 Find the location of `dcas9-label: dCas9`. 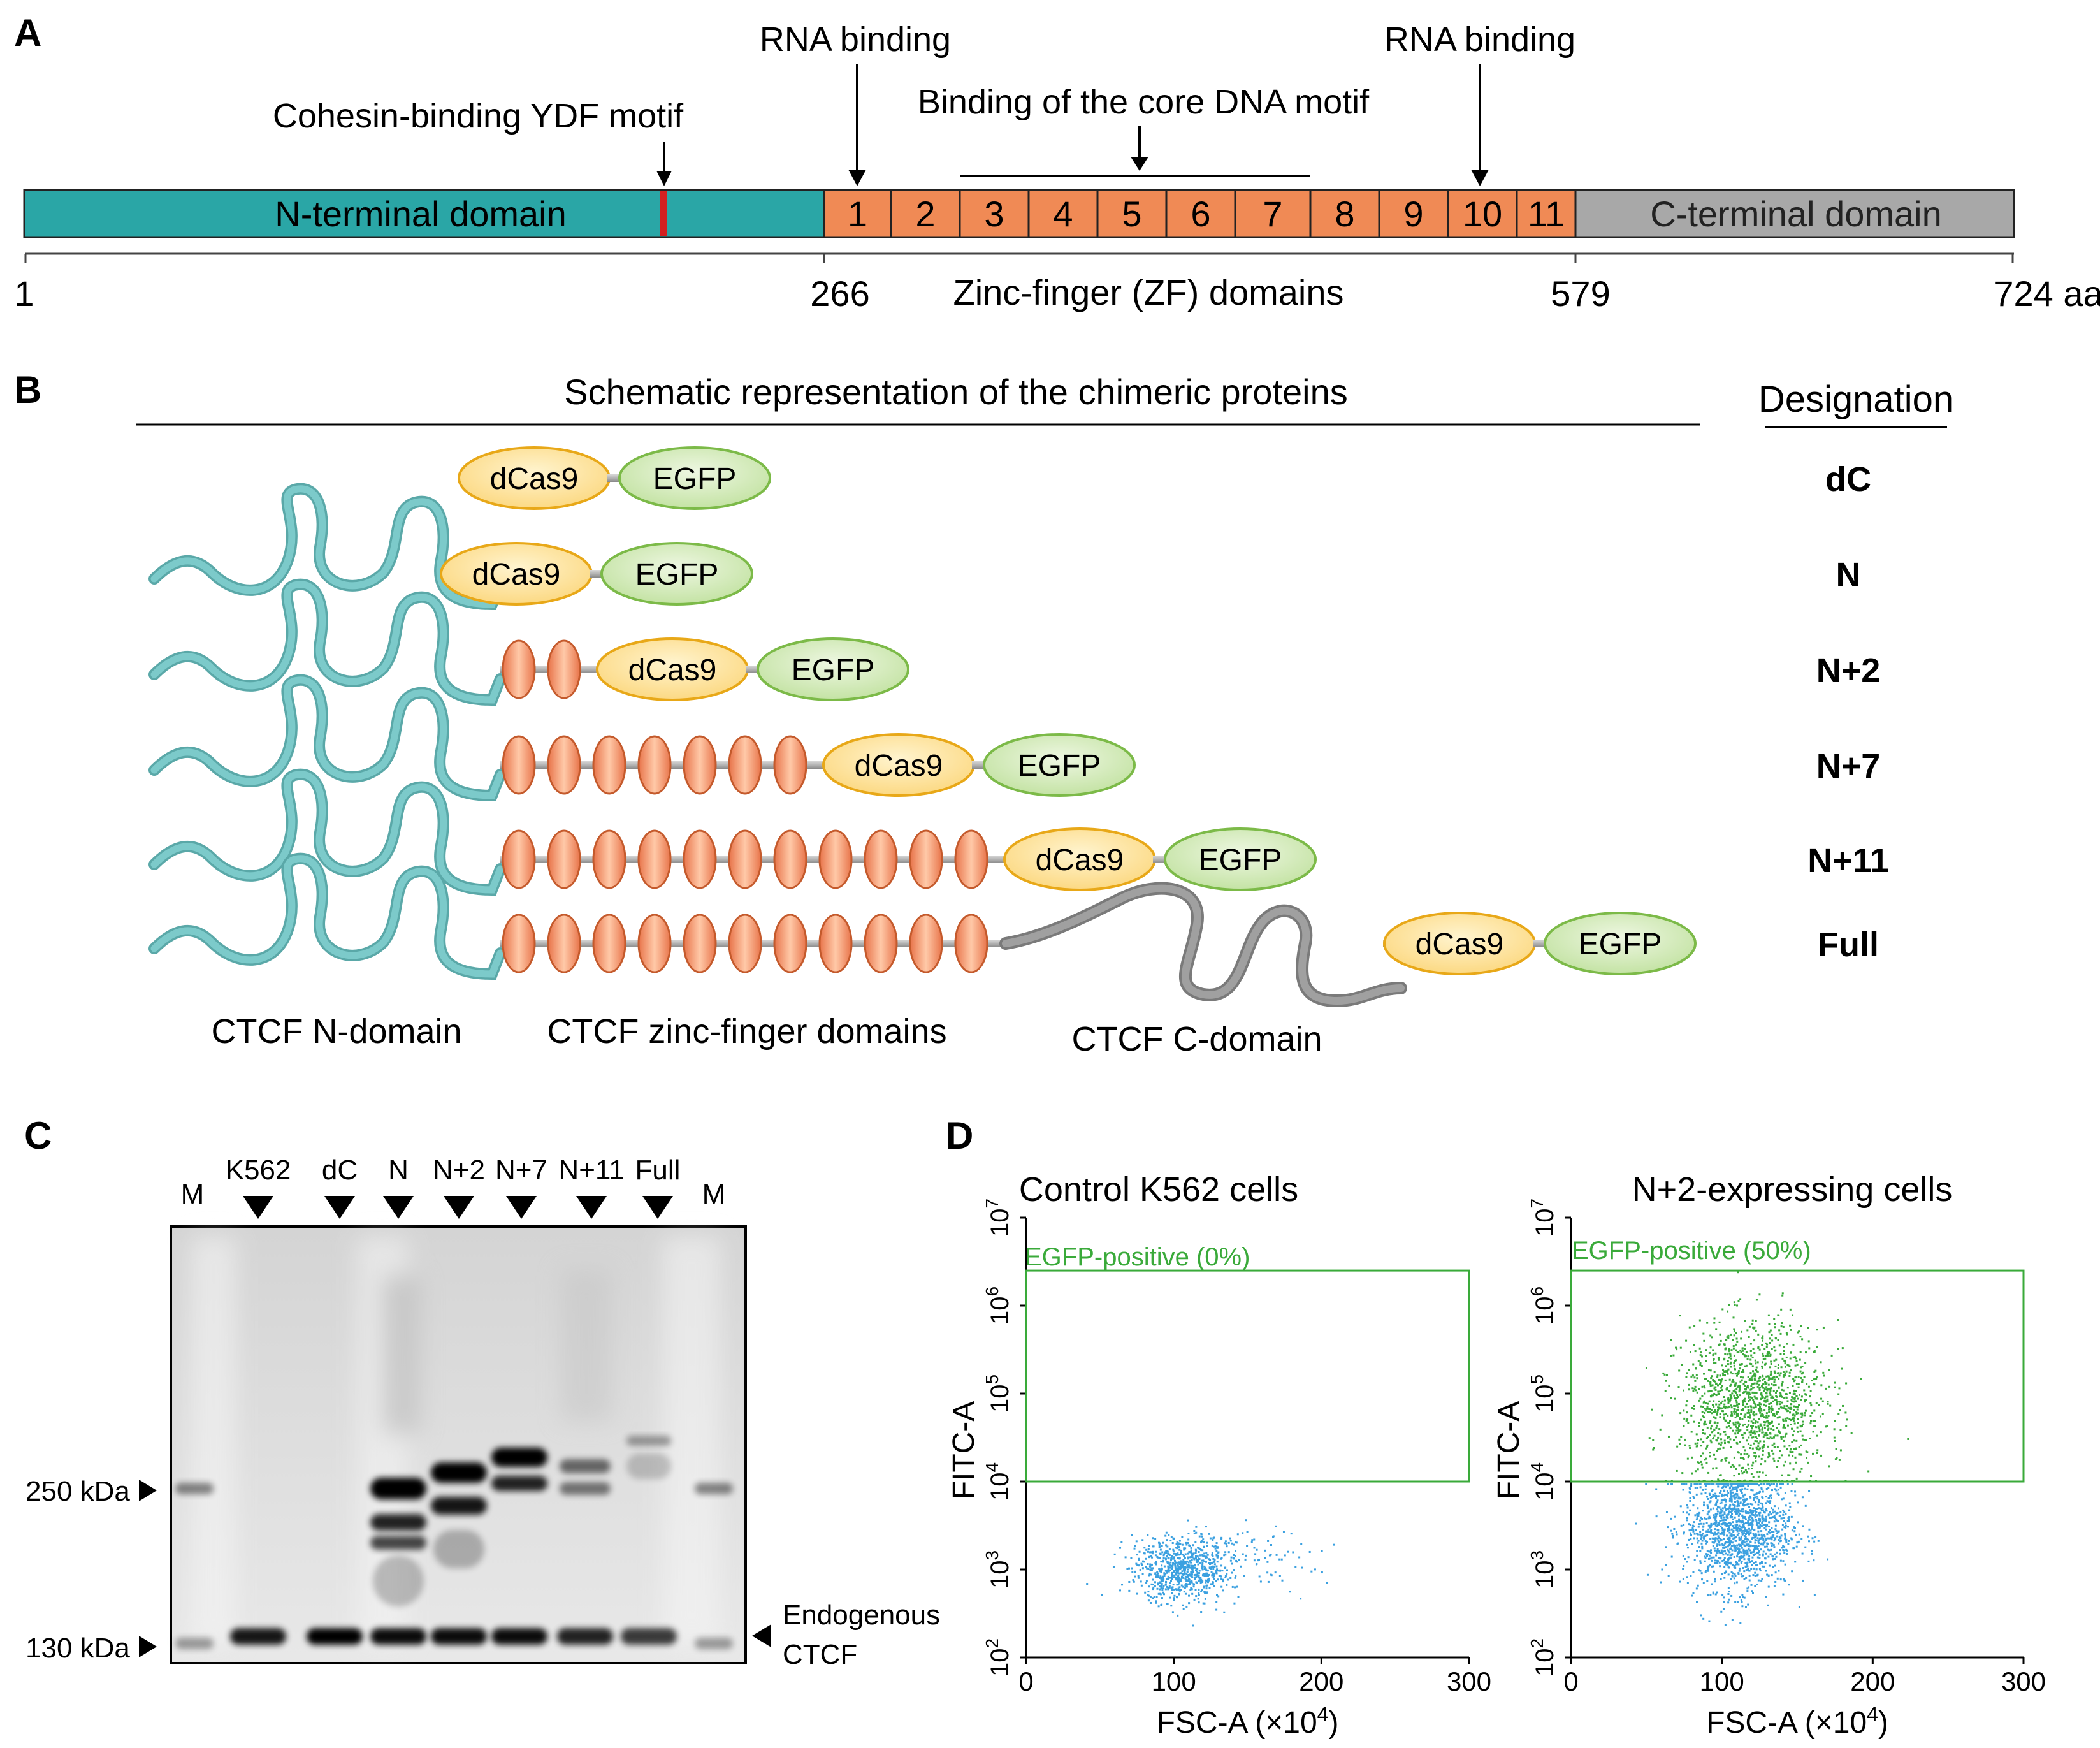

dcas9-label: dCas9 is located at coordinates (534, 479).